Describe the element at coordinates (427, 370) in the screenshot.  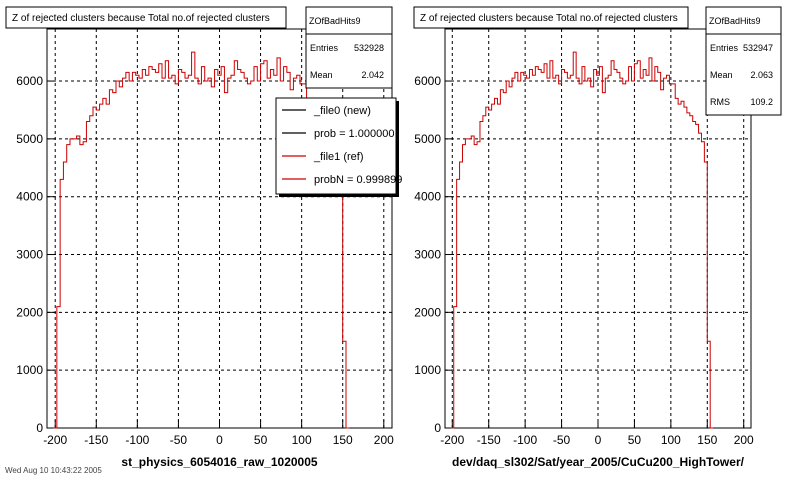
I see `y-tick-label: 1000` at that location.